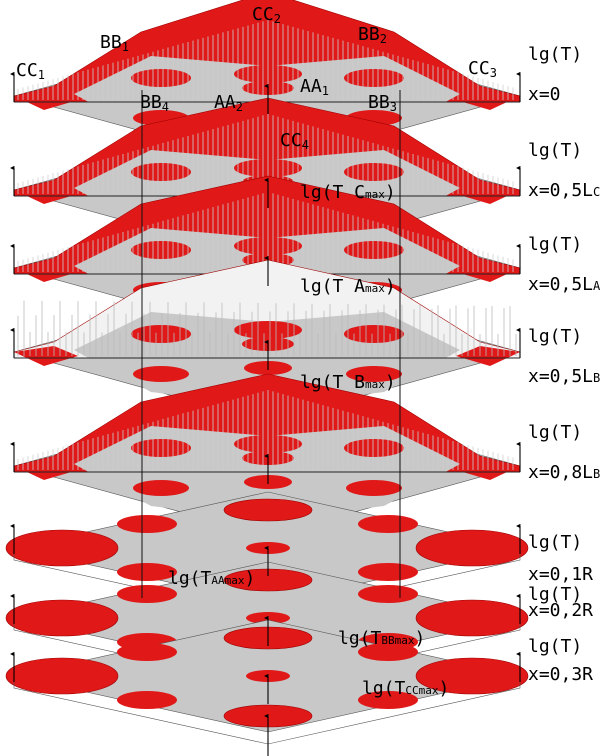  What do you see at coordinates (564, 284) in the screenshot?
I see `position-label: x=0,5LA` at bounding box center [564, 284].